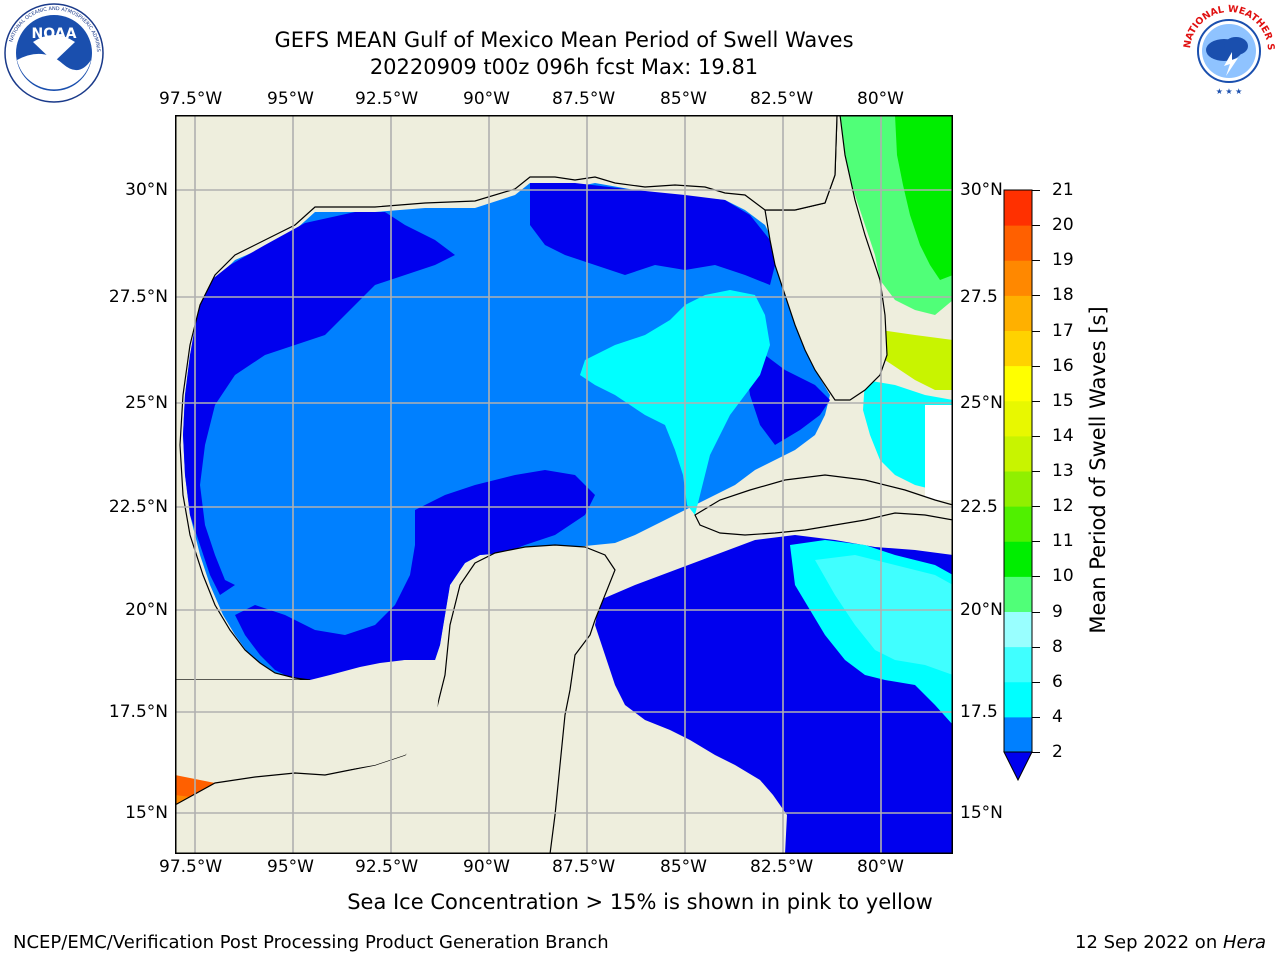 This screenshot has width=1280, height=960. I want to click on lat-tick-label: 17.5°N, so click(138, 712).